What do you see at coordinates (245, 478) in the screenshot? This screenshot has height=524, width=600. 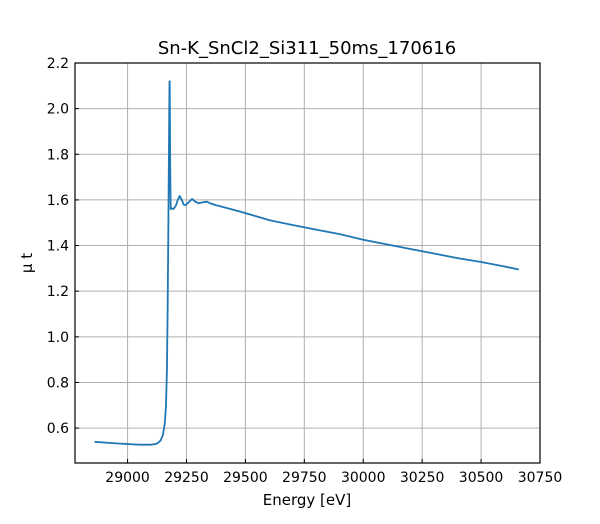 I see `x-tick-label: 29500` at bounding box center [245, 478].